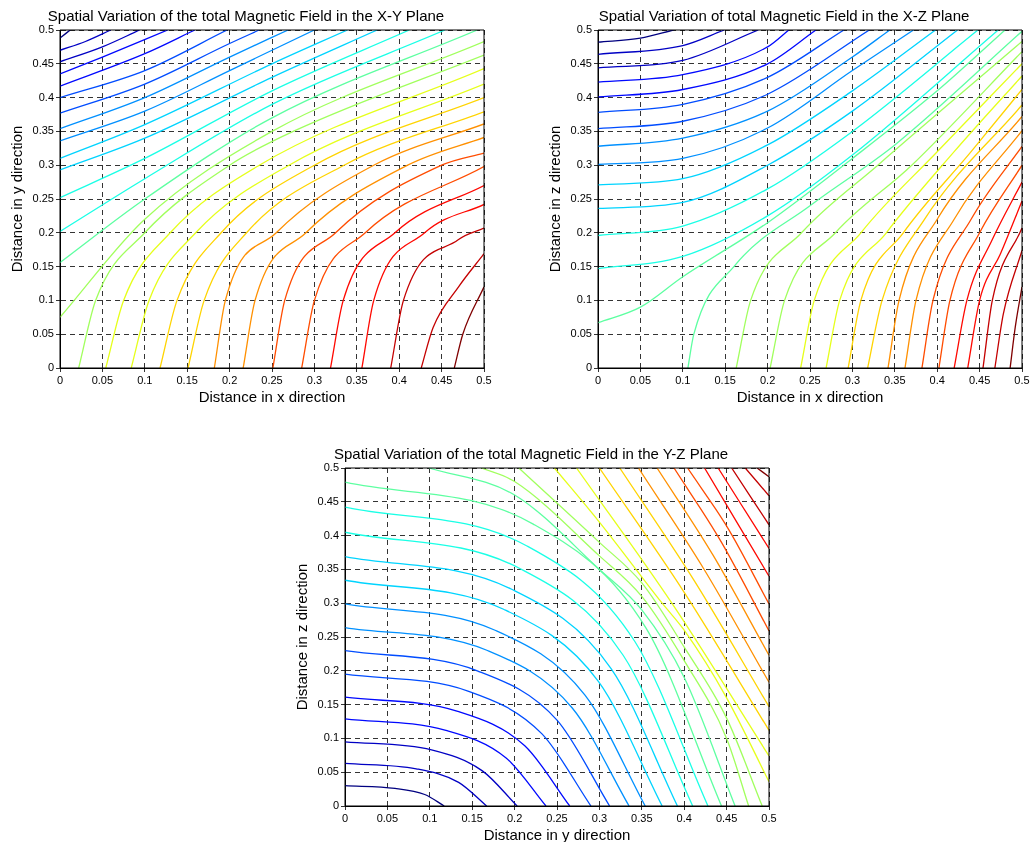  Describe the element at coordinates (246, 16) in the screenshot. I see `chart-title: Spatial Variation of the total Magnetic Field in the X-Y Plane` at that location.